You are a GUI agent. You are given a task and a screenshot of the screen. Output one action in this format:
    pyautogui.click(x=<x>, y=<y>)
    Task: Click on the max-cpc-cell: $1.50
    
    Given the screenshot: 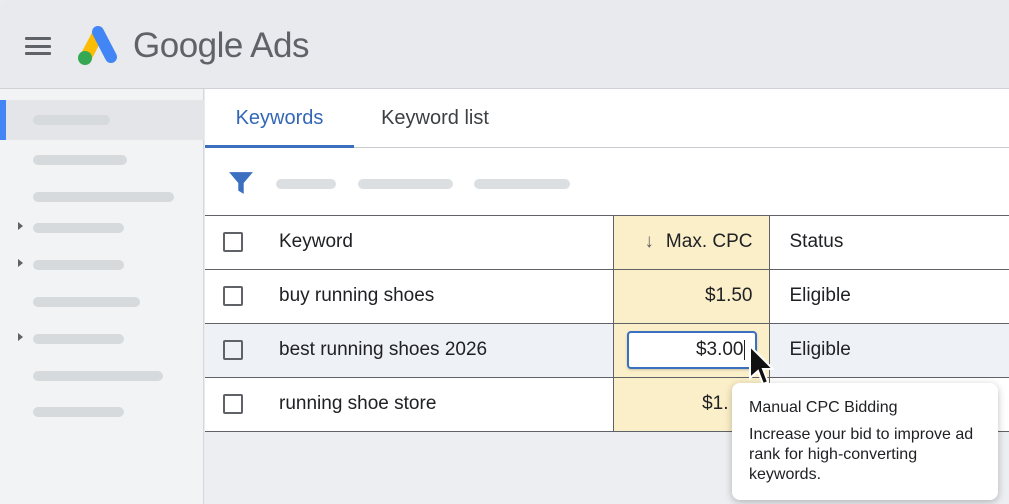 What is the action you would take?
    pyautogui.click(x=691, y=296)
    